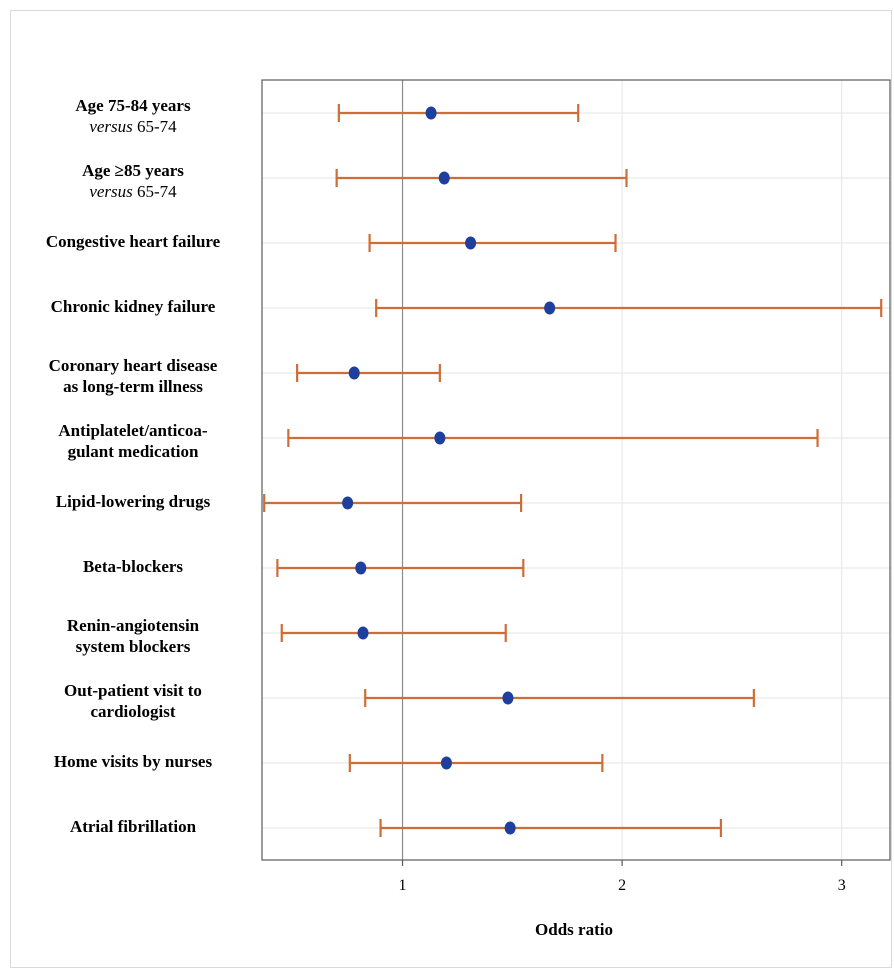 The height and width of the screenshot is (971, 894). I want to click on x-tick-label: 3, so click(842, 885).